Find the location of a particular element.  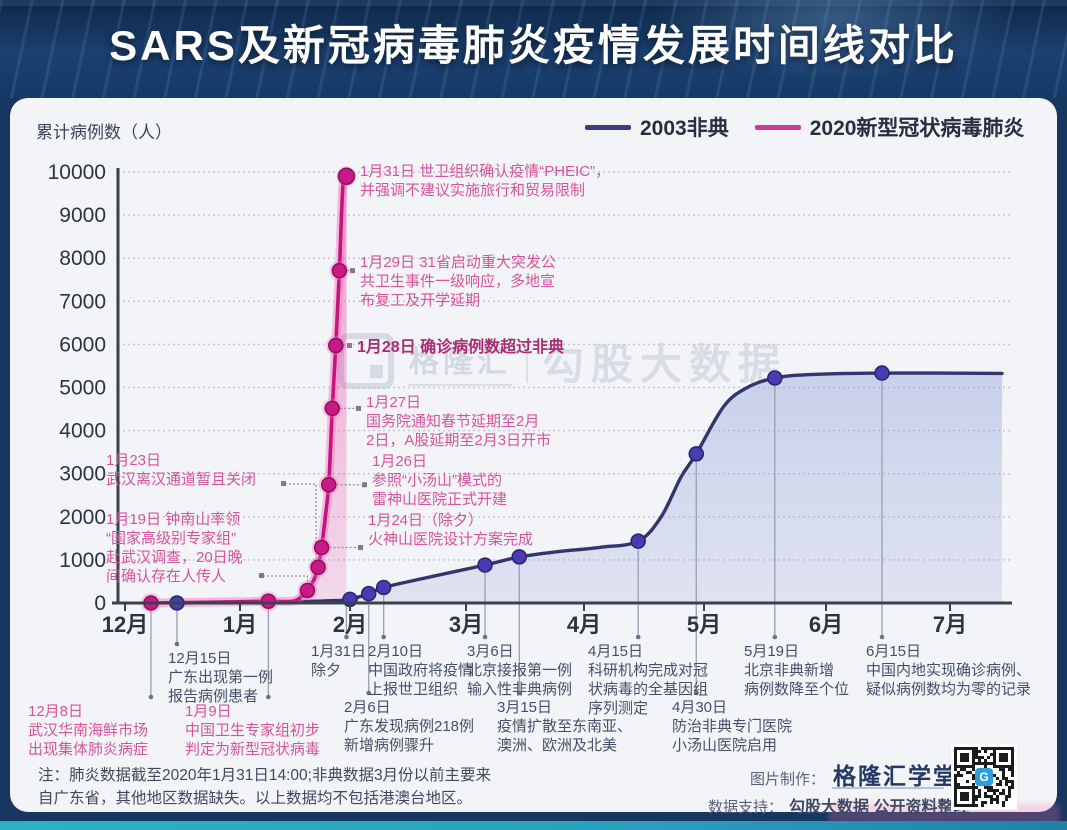

bridge-photo-background is located at coordinates (533, 49).